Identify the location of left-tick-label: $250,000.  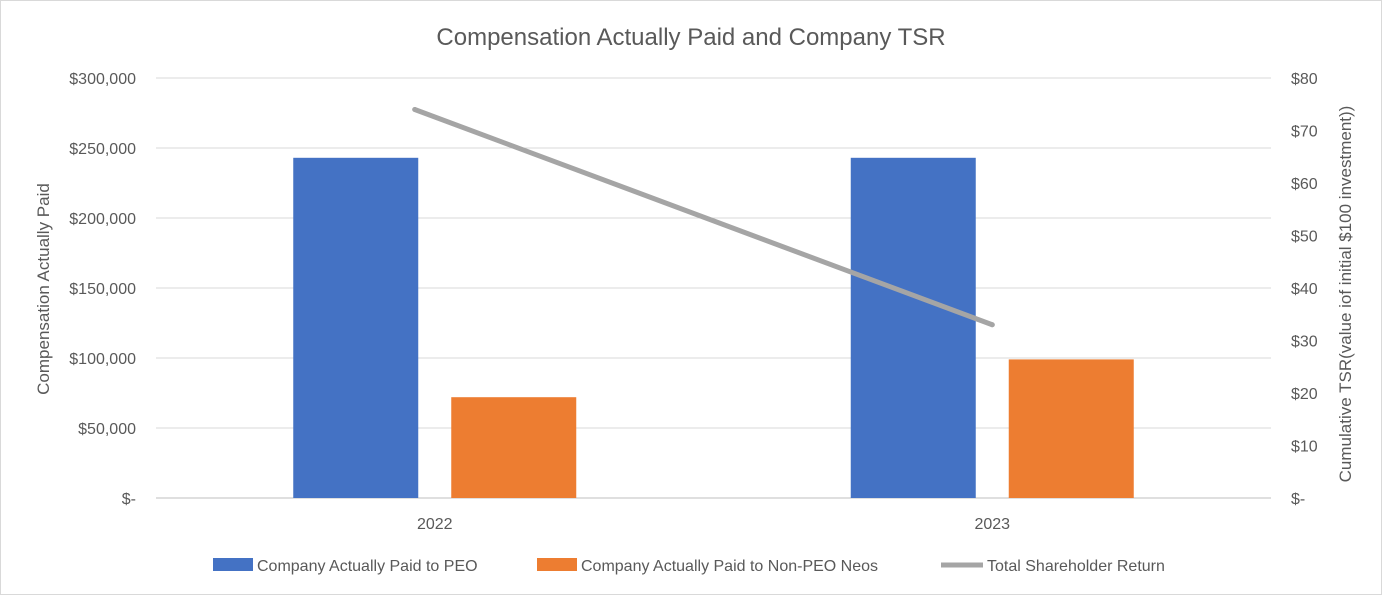
(102, 149).